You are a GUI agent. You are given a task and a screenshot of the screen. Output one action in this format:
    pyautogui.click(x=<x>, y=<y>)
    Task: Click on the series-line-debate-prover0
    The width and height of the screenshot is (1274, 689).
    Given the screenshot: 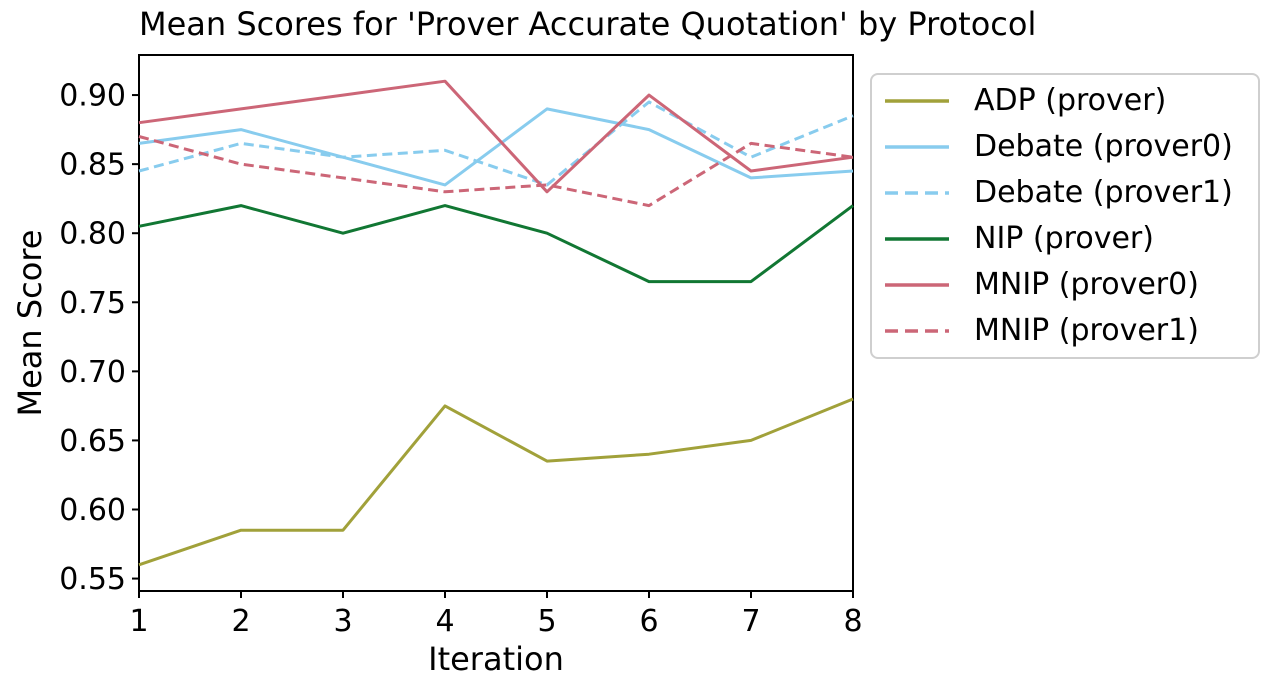 What is the action you would take?
    pyautogui.click(x=496, y=147)
    